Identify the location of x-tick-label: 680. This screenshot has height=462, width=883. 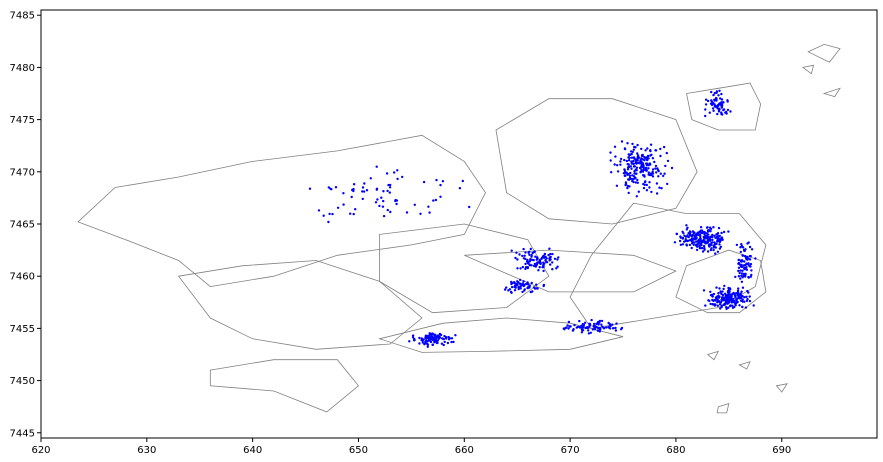
(675, 450).